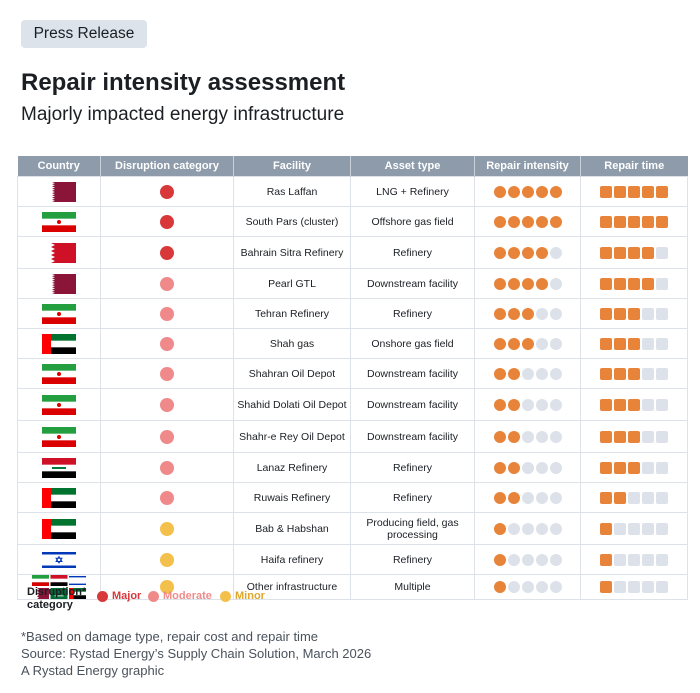 This screenshot has height=693, width=700. Describe the element at coordinates (412, 559) in the screenshot. I see `asset-type-cell: Refinery` at that location.